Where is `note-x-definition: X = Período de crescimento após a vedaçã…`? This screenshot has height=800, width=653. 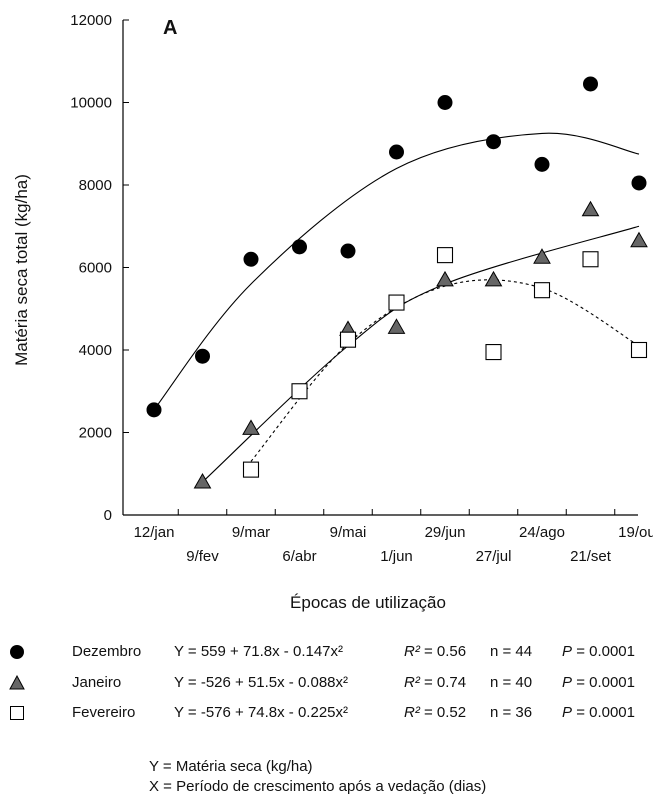 note-x-definition: X = Período de crescimento após a vedaçã… is located at coordinates (318, 786).